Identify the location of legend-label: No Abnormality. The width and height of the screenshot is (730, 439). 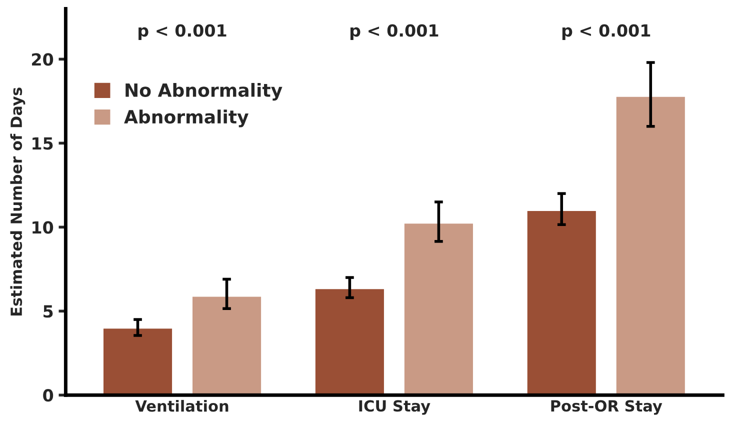
(204, 91).